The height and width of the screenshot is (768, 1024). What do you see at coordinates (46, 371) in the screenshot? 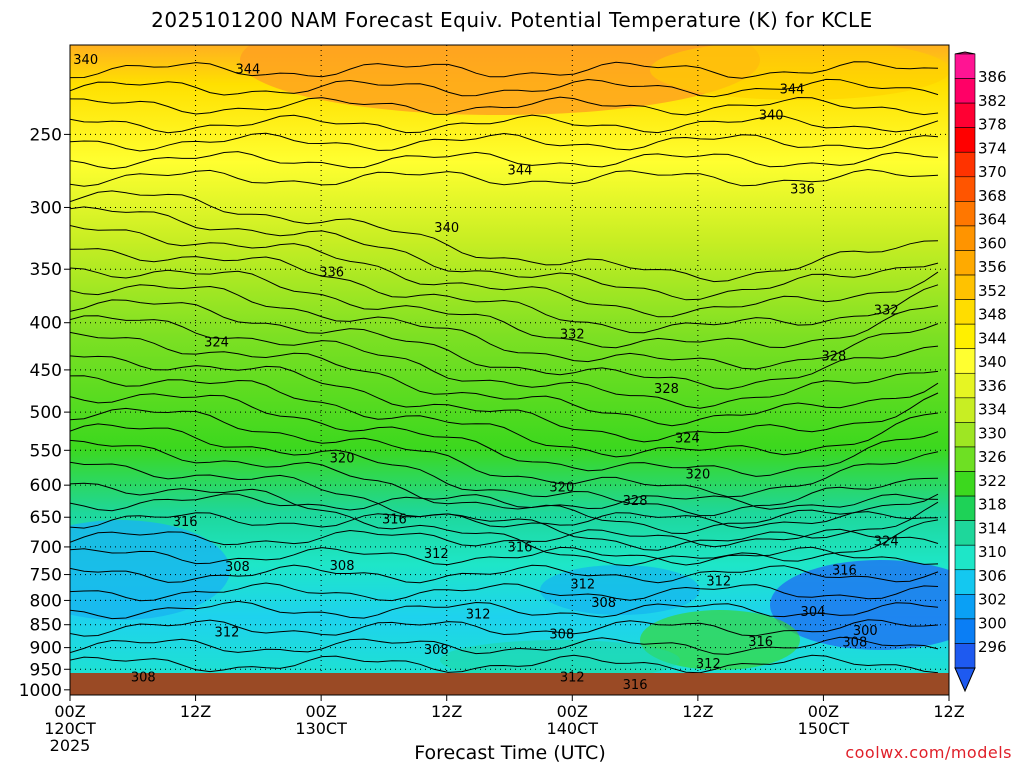
I see `y-tick-label: 450` at bounding box center [46, 371].